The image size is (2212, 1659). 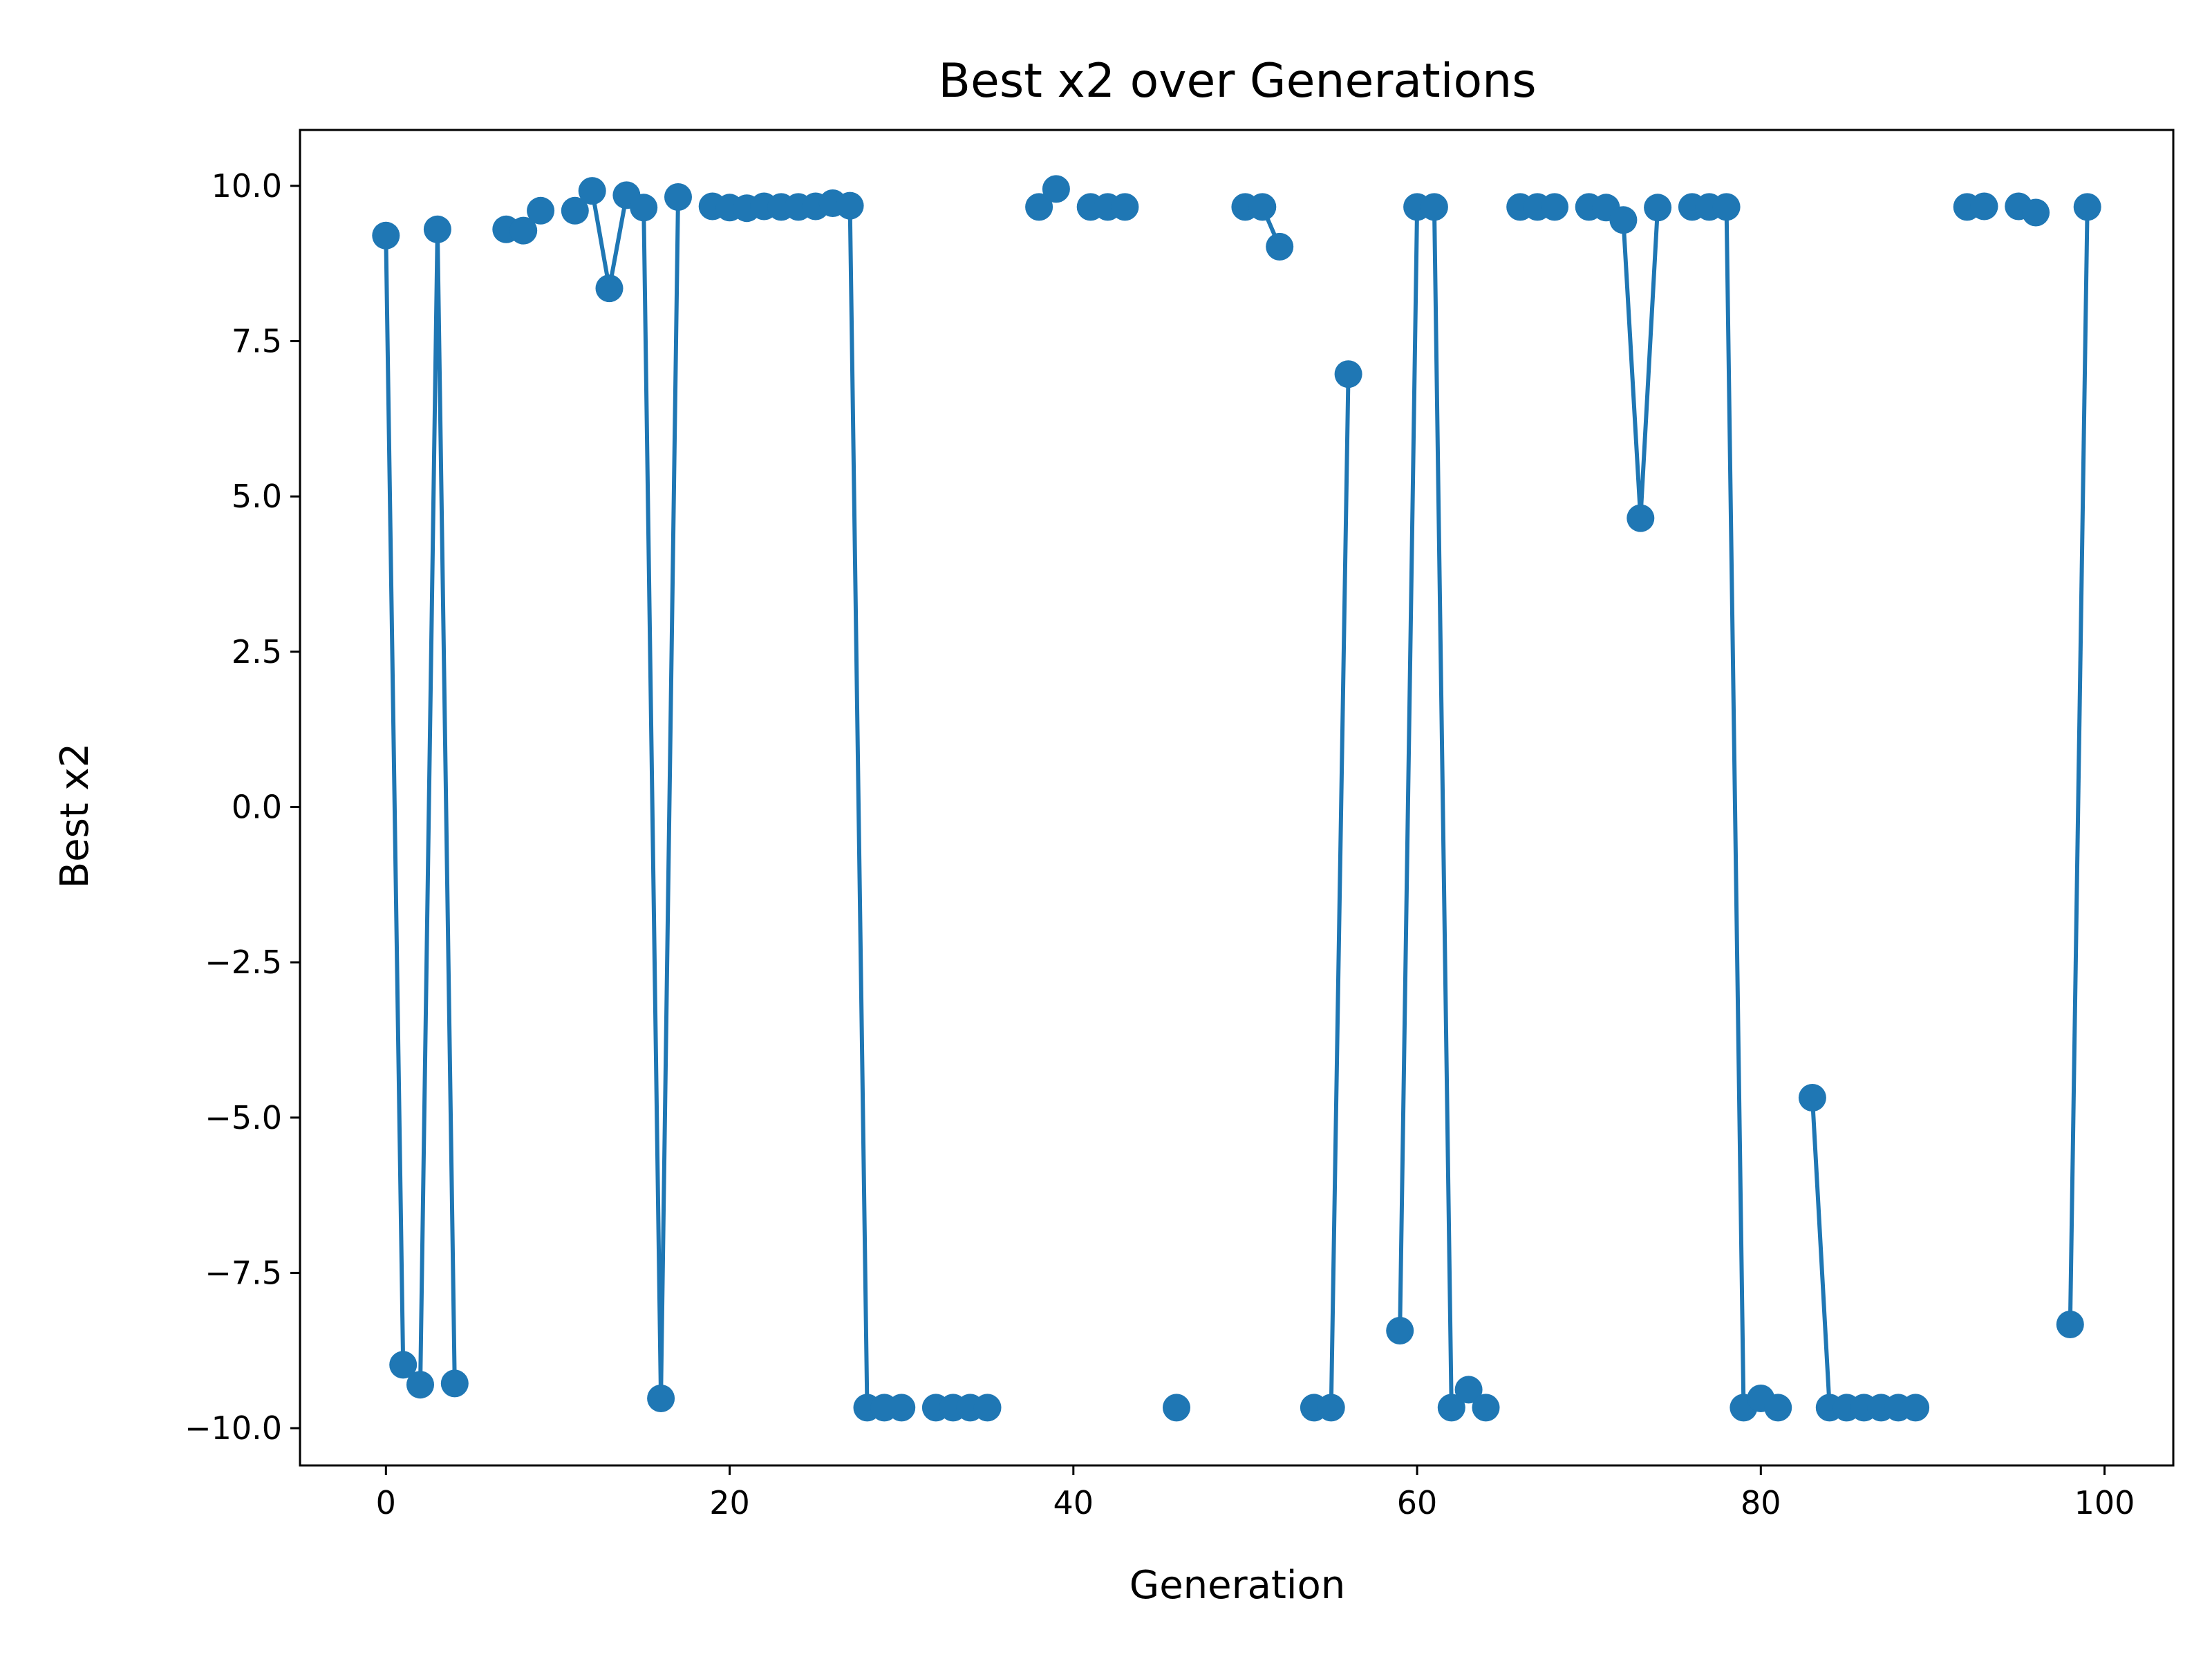 I want to click on y-tick-label: −5.0, so click(x=243, y=1117).